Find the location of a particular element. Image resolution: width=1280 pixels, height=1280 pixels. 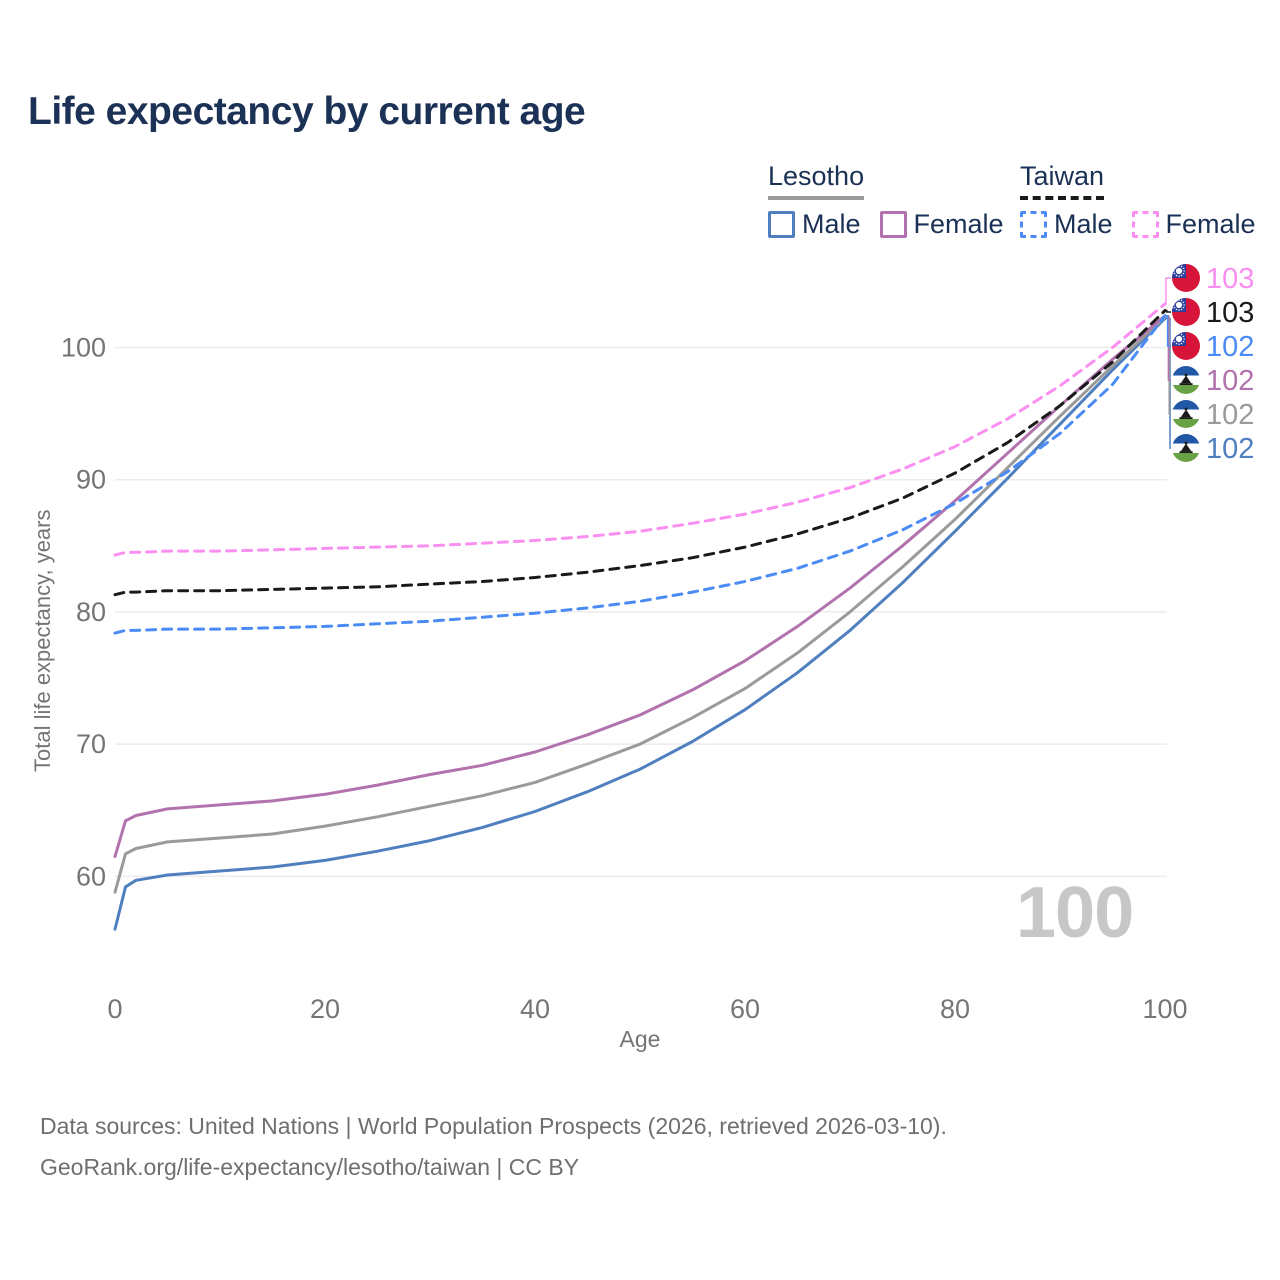

legend-group-taiwan: Taiwan Male Female is located at coordinates (1138, 200).